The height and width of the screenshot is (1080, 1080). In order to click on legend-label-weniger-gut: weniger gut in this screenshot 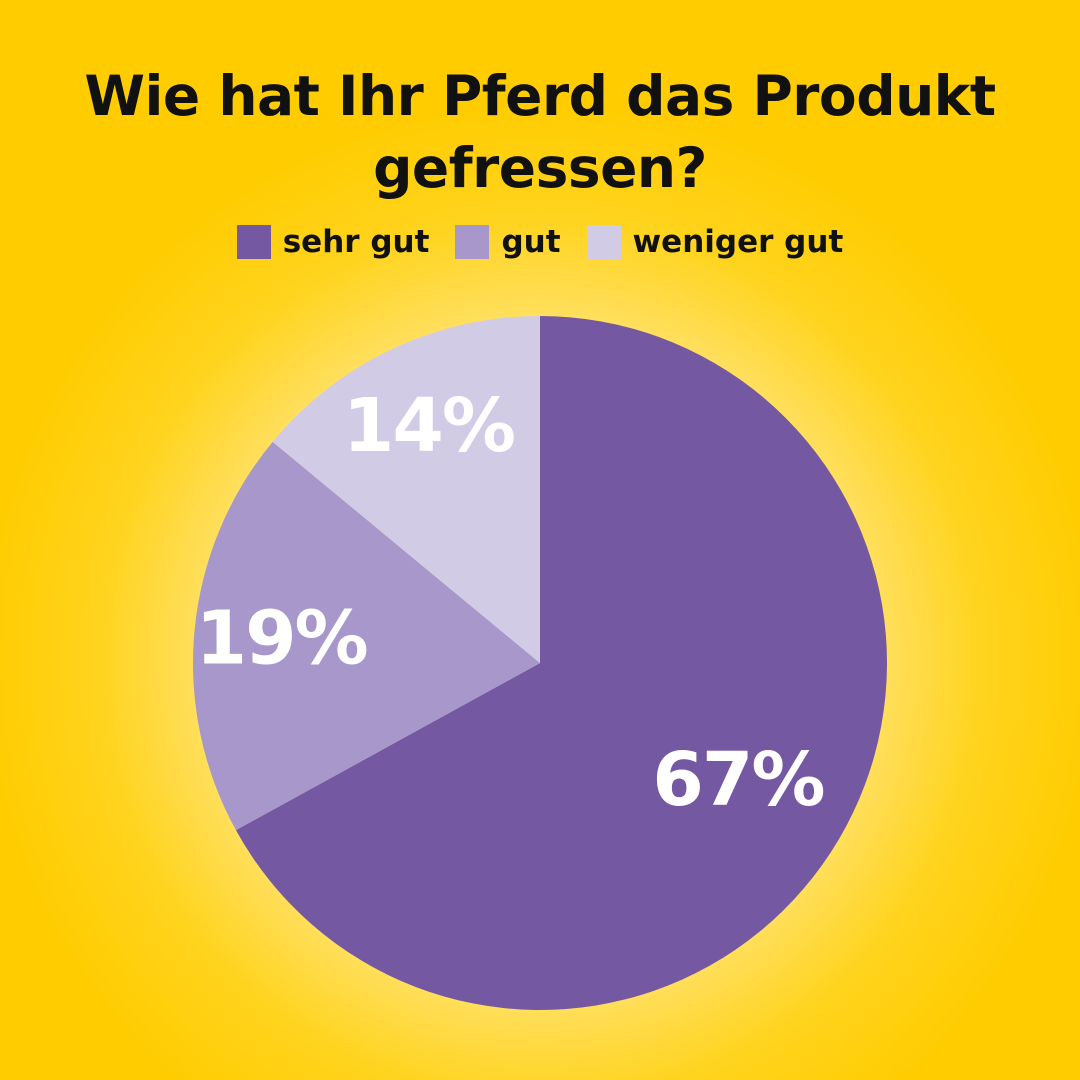, I will do `click(738, 242)`.